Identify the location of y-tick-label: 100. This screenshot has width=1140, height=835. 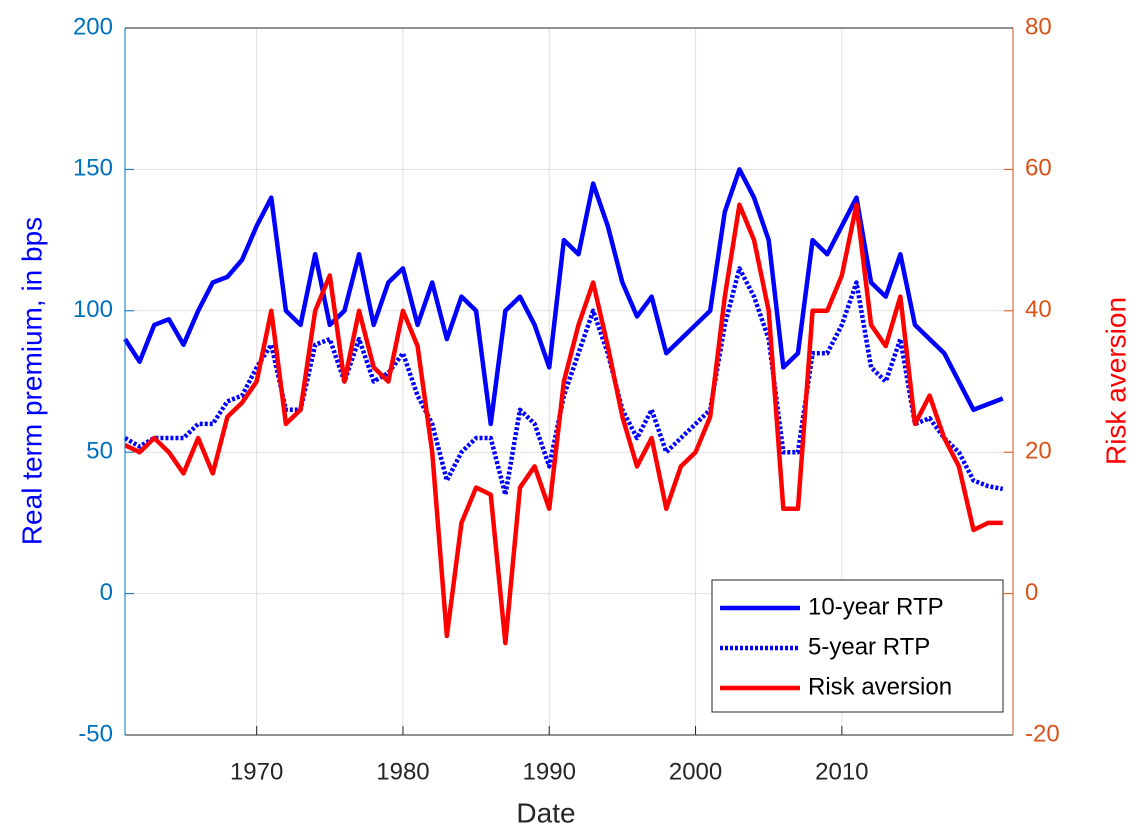
(93, 309).